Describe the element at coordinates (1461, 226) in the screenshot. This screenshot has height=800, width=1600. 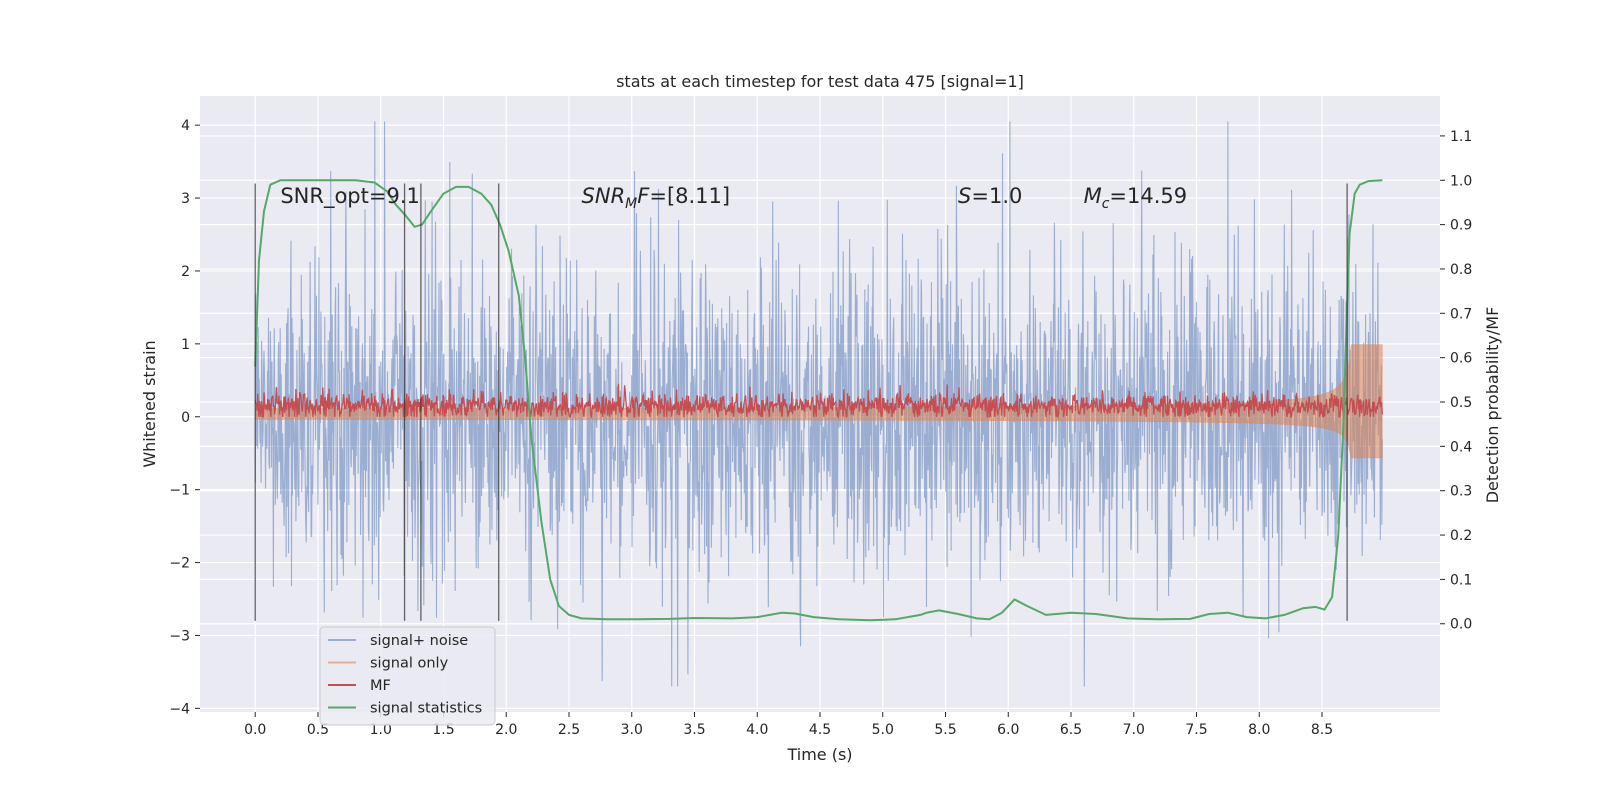
I see `y2-tick-label: 0.9` at that location.